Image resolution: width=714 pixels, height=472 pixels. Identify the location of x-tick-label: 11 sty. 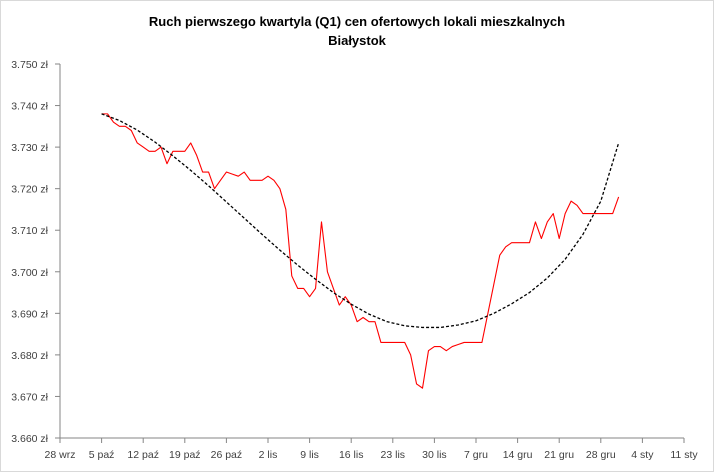
(684, 455).